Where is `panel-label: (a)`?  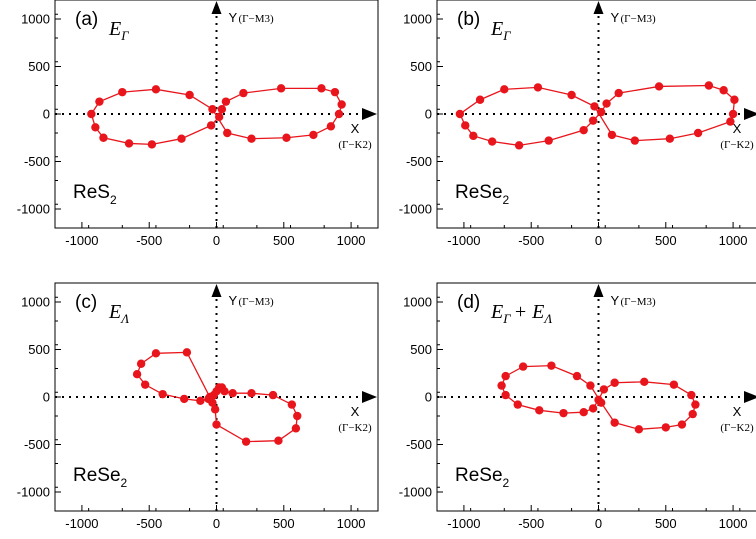 panel-label: (a) is located at coordinates (86, 19).